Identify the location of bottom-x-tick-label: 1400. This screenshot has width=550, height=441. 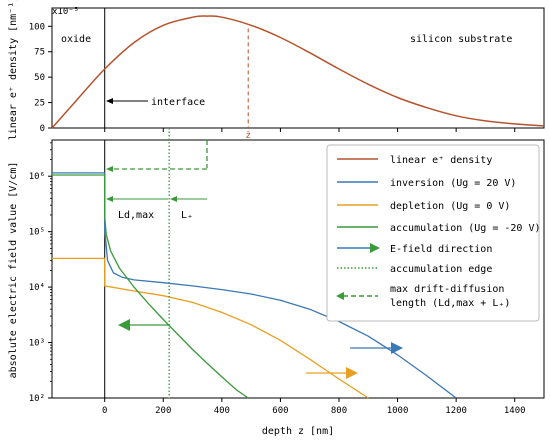
(515, 411).